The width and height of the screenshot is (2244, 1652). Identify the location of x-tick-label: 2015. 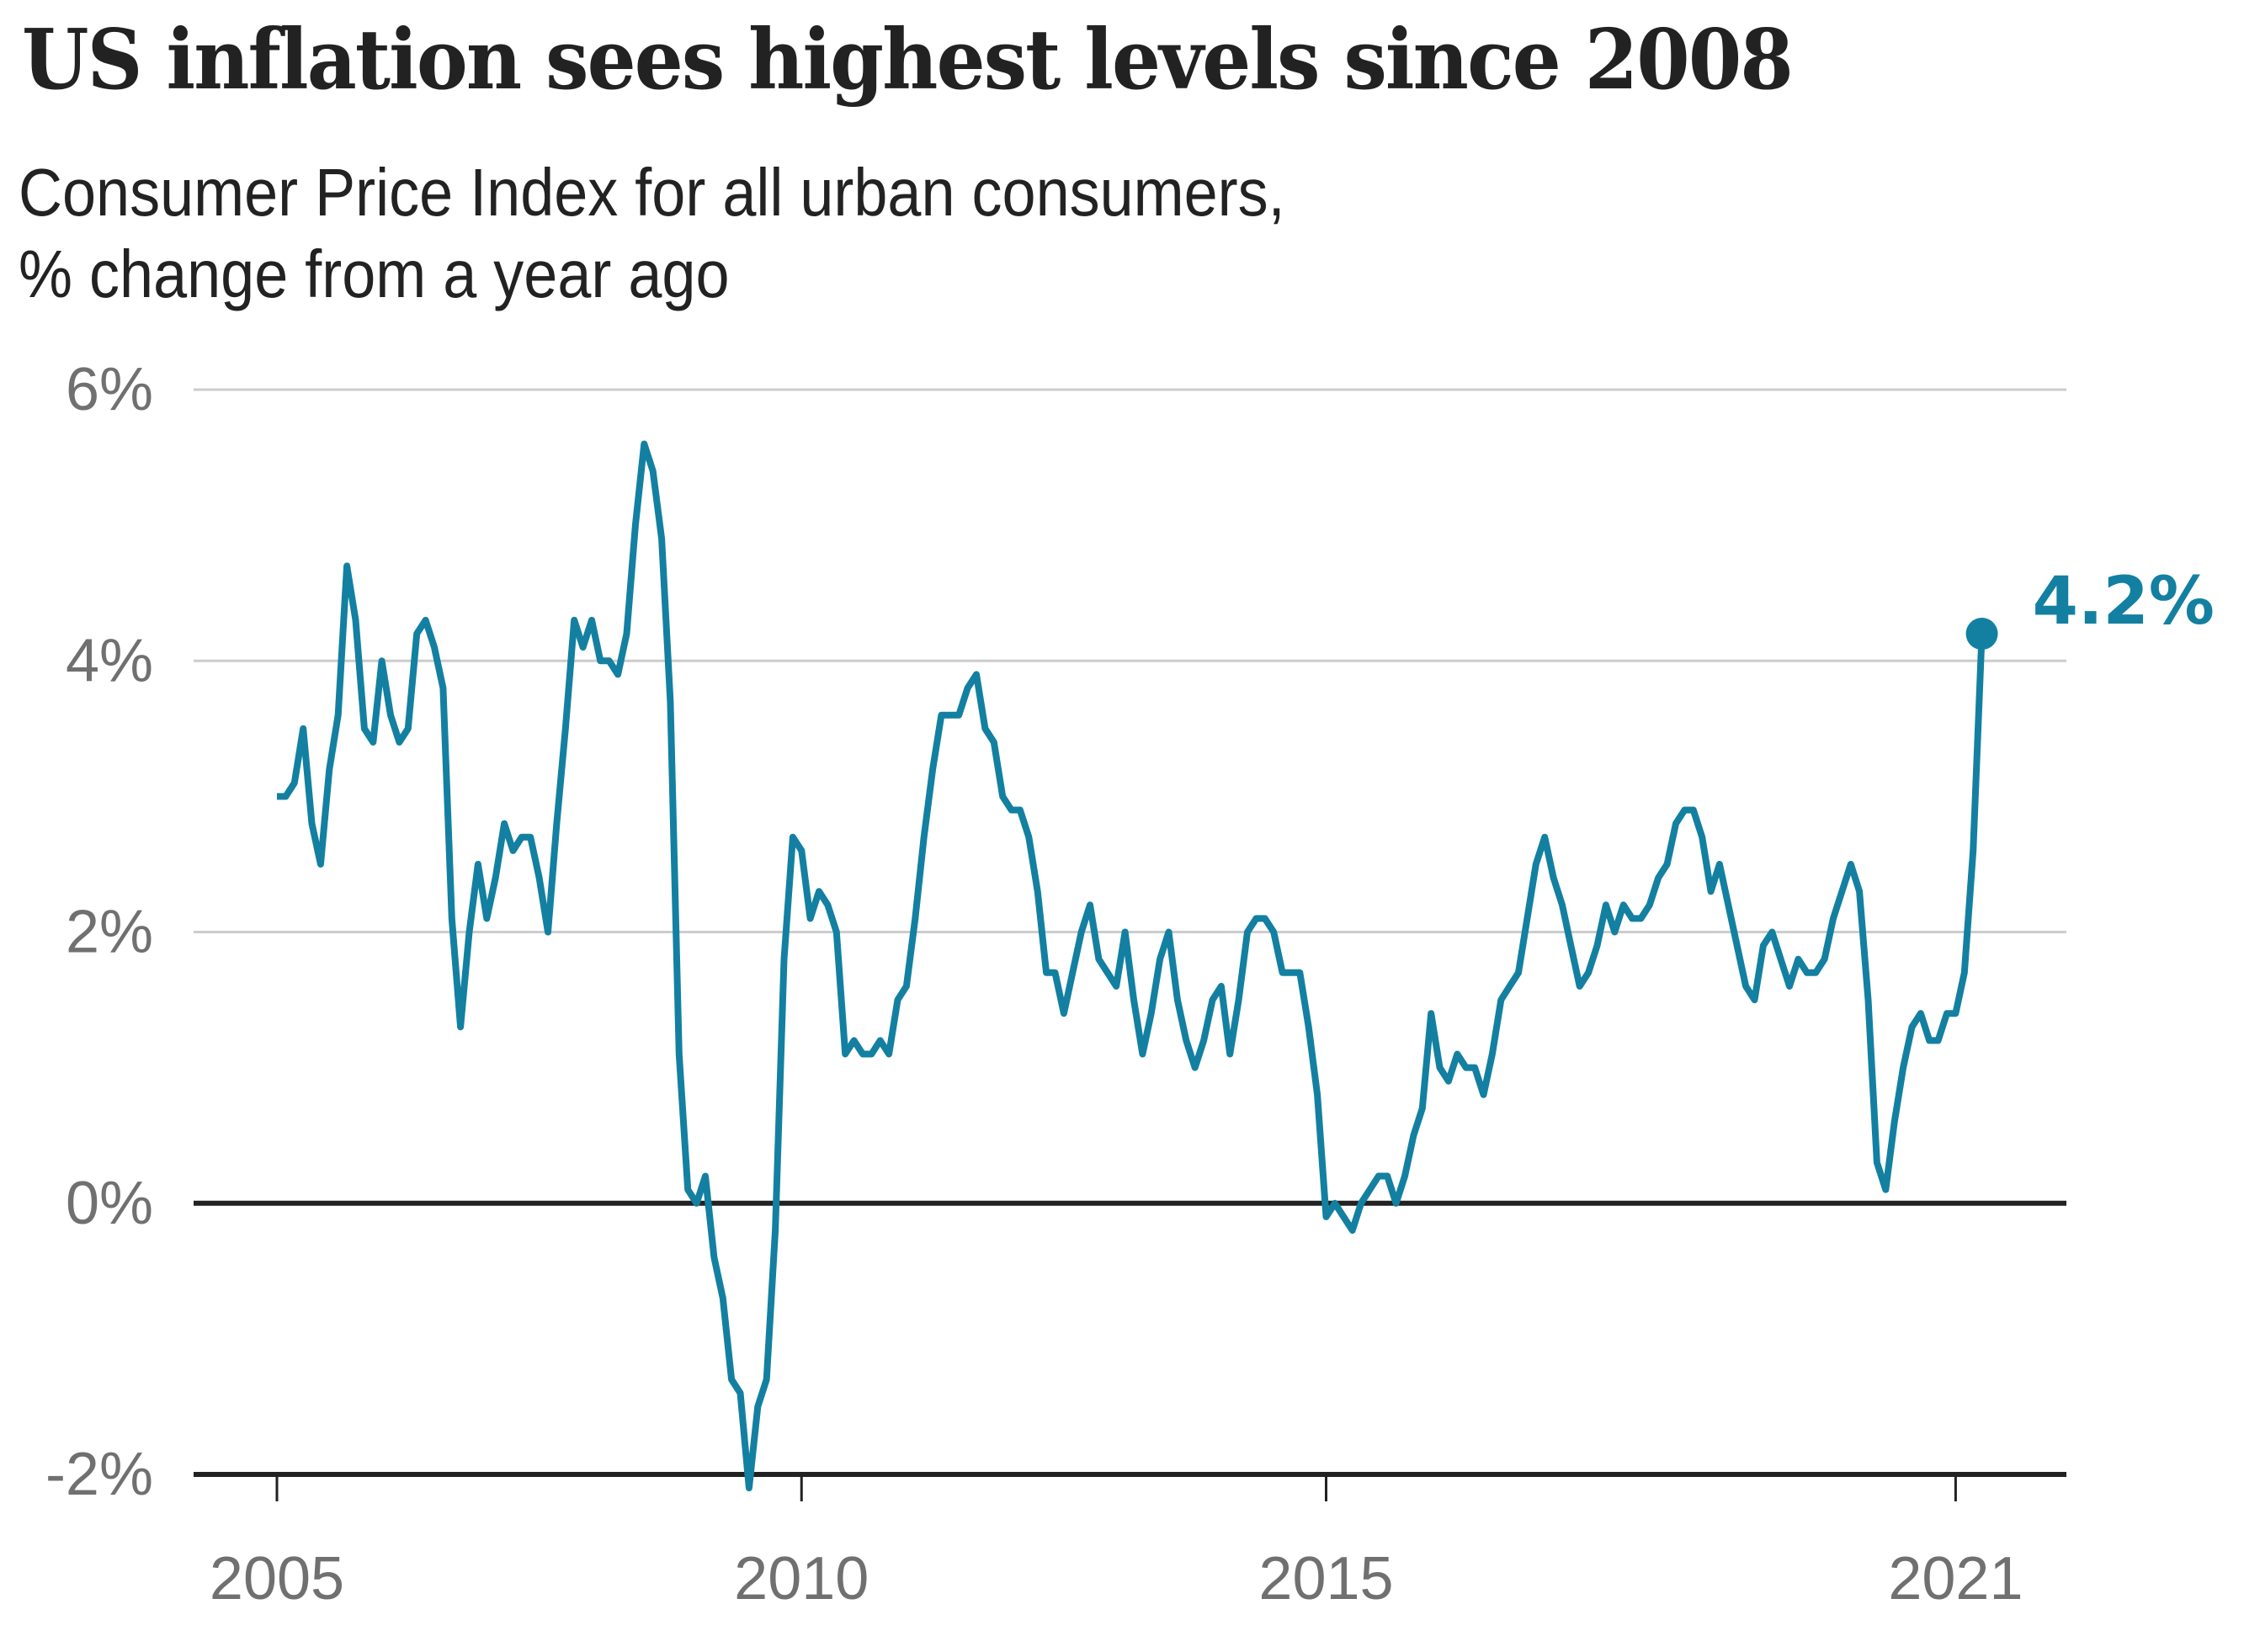
(1325, 1578).